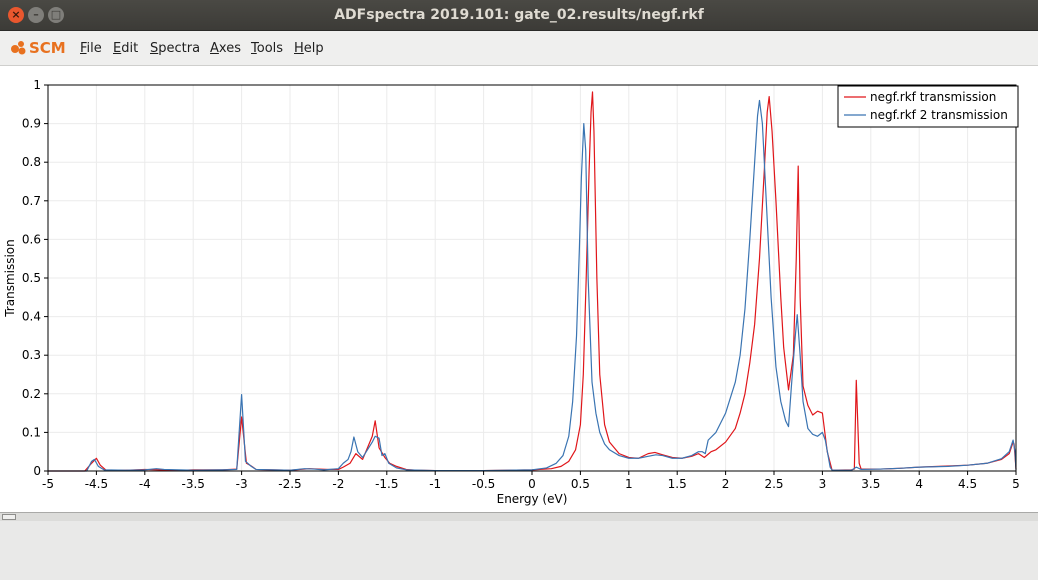 This screenshot has height=580, width=1038. I want to click on x-tick-label: 1.5, so click(677, 484).